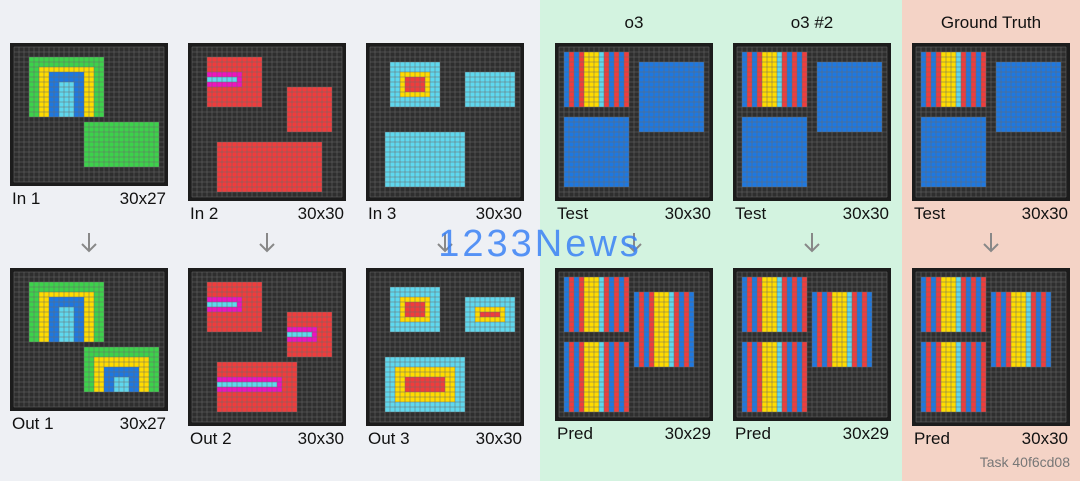 This screenshot has height=486, width=1080. I want to click on watermark: 1233News, so click(540, 244).